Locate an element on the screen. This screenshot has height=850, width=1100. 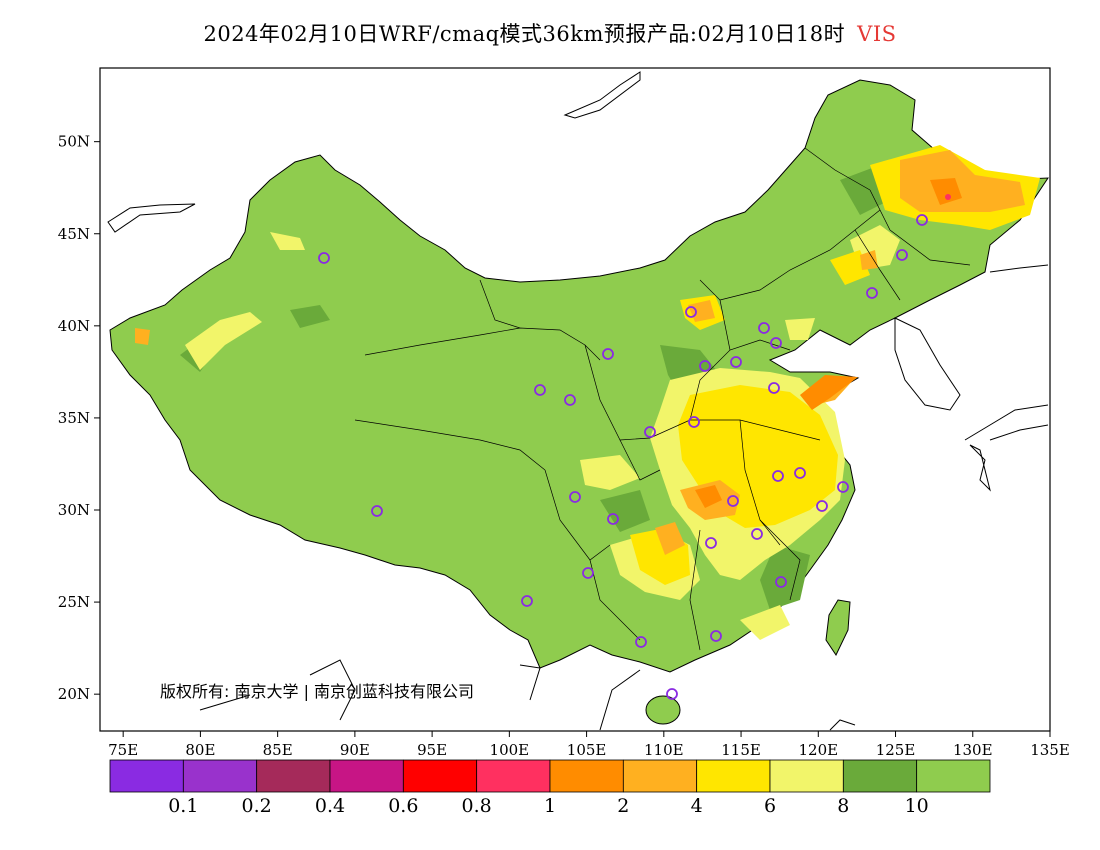
x-tick-label: 135E is located at coordinates (1050, 750).